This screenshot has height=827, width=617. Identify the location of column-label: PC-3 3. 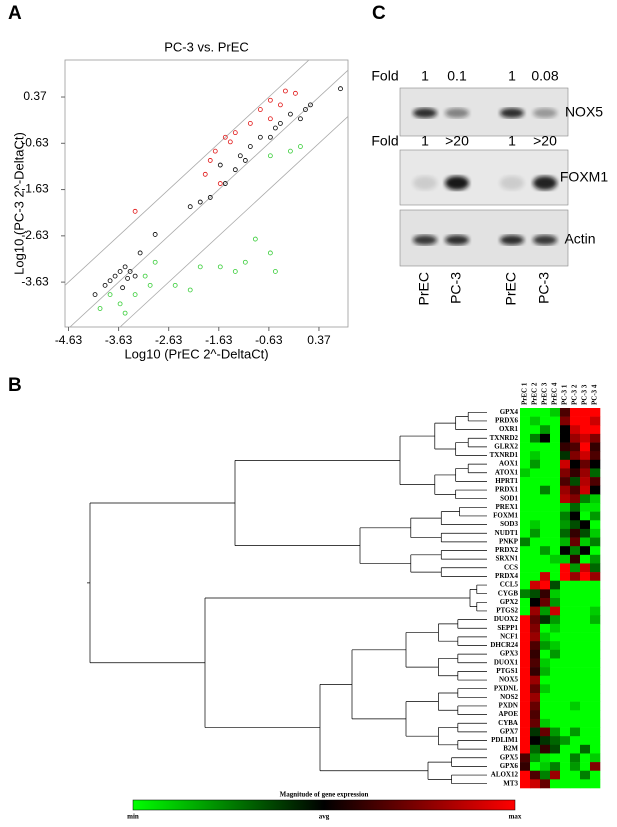
(585, 394).